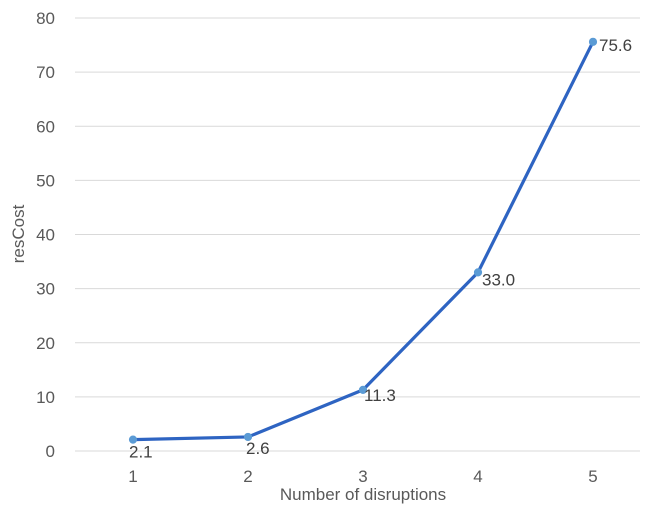 This screenshot has width=646, height=507. I want to click on y-axis-title: resCost, so click(18, 233).